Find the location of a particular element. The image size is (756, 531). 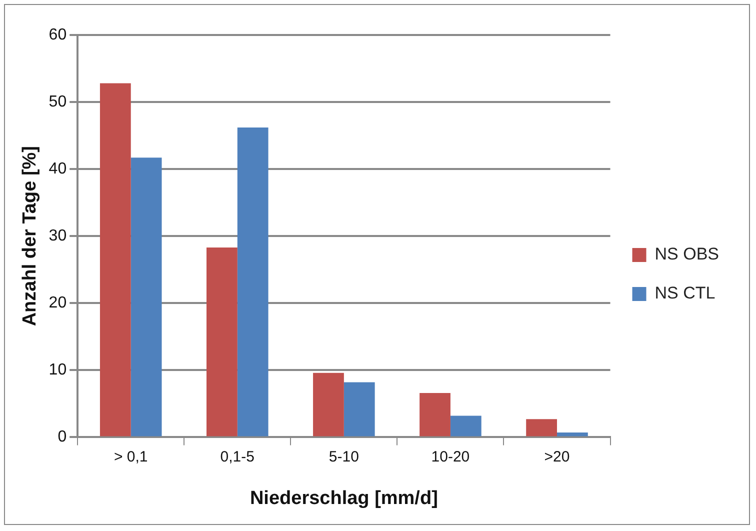

y-tick-label: 50 is located at coordinates (57, 101).